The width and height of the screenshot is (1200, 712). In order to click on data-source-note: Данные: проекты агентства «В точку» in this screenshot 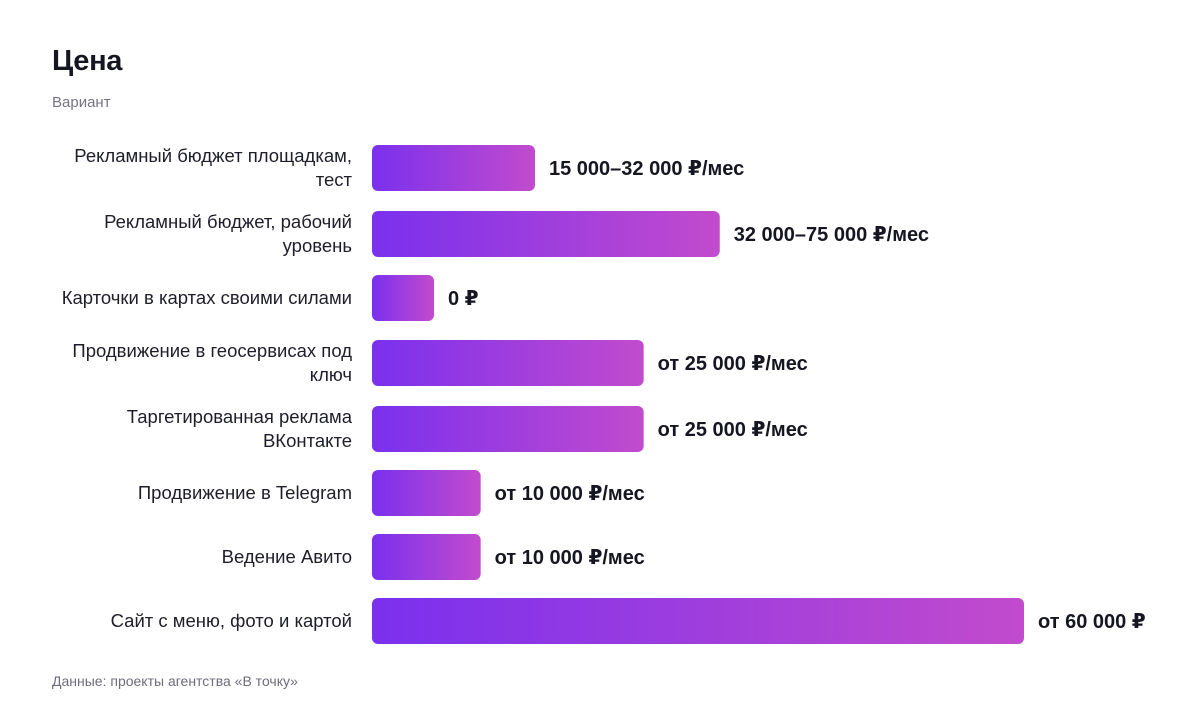, I will do `click(175, 681)`.